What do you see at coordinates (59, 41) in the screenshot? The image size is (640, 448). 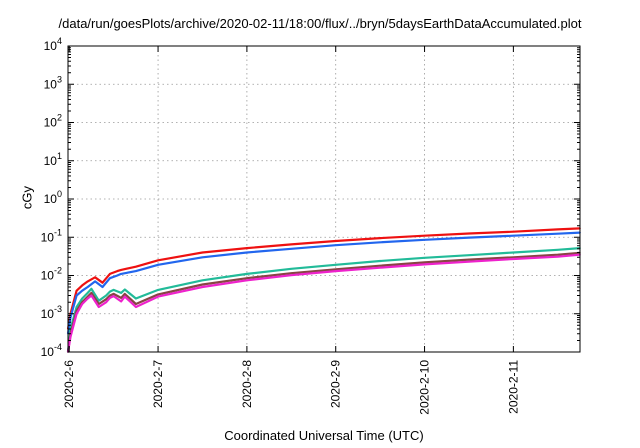 I see `y-tick-label-exponent: 4` at bounding box center [59, 41].